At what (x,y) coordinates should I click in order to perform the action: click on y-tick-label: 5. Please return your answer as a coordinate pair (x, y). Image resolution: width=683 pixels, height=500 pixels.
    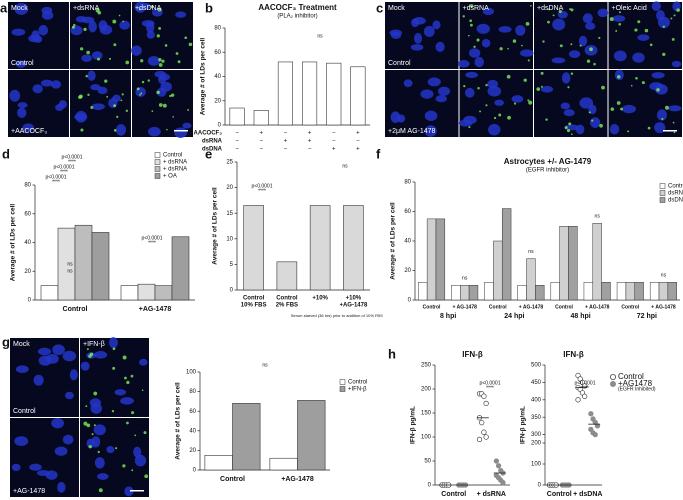
    Looking at the image, I should click on (232, 265).